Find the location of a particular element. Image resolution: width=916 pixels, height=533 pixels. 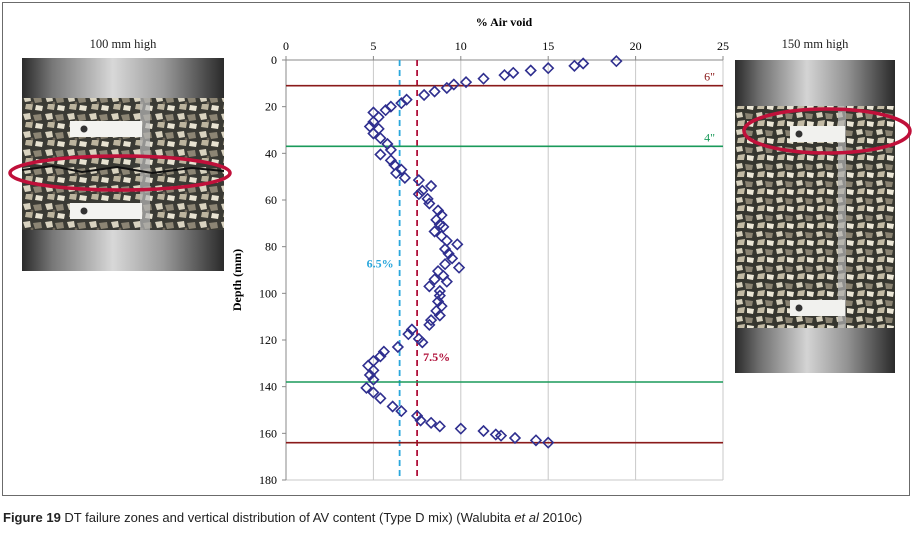

right-photo-label: 150 mm high is located at coordinates (815, 44).